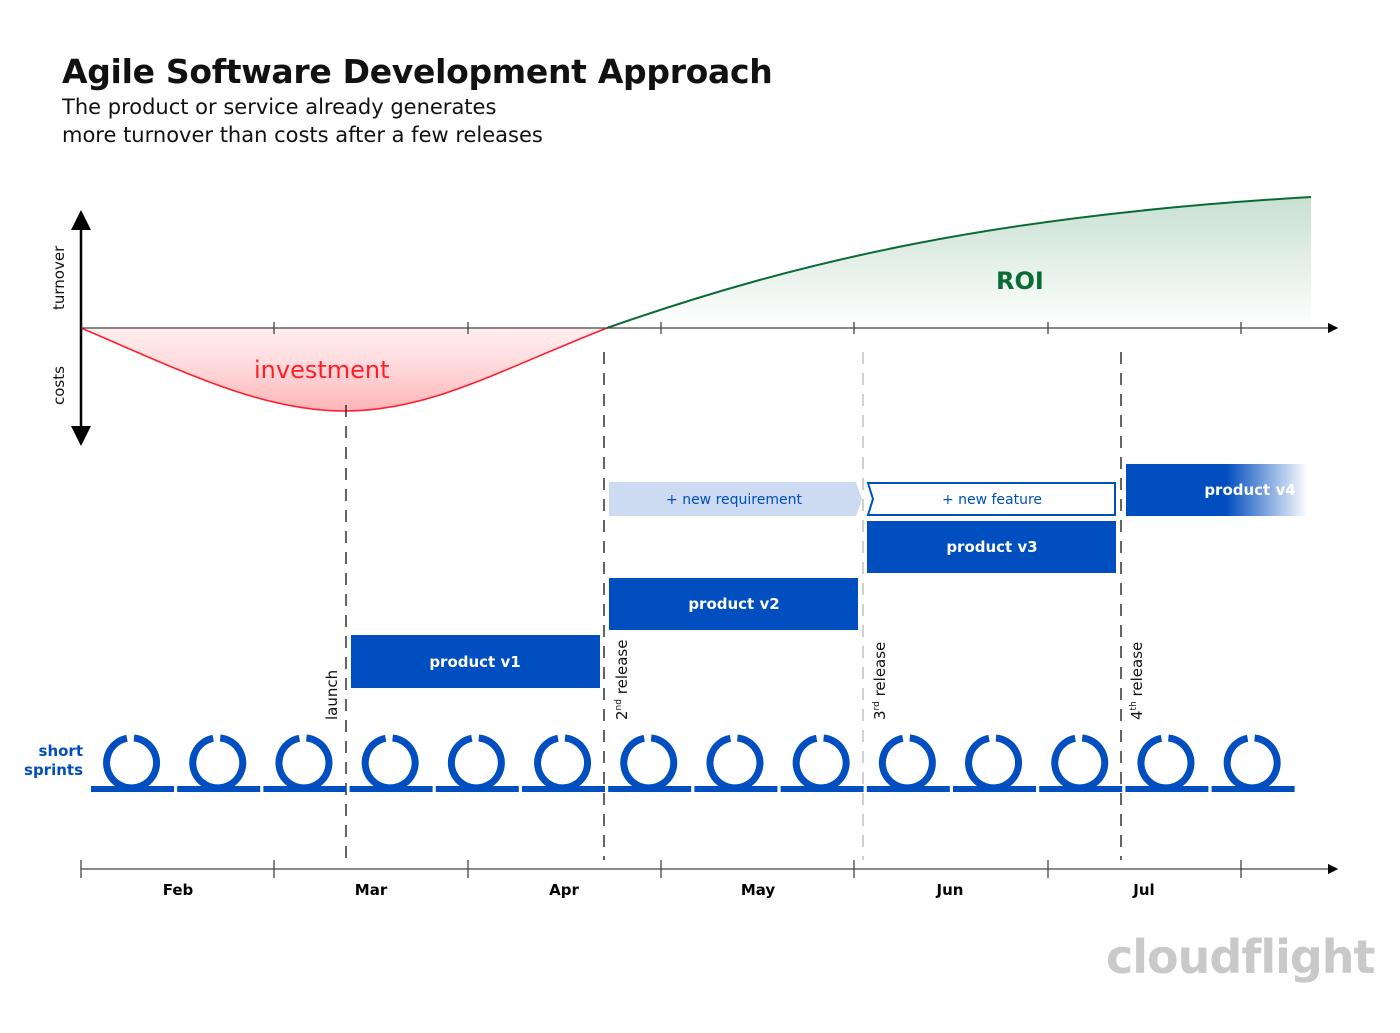 The height and width of the screenshot is (1033, 1400). Describe the element at coordinates (1137, 681) in the screenshot. I see `release-4-label: 4th release` at that location.